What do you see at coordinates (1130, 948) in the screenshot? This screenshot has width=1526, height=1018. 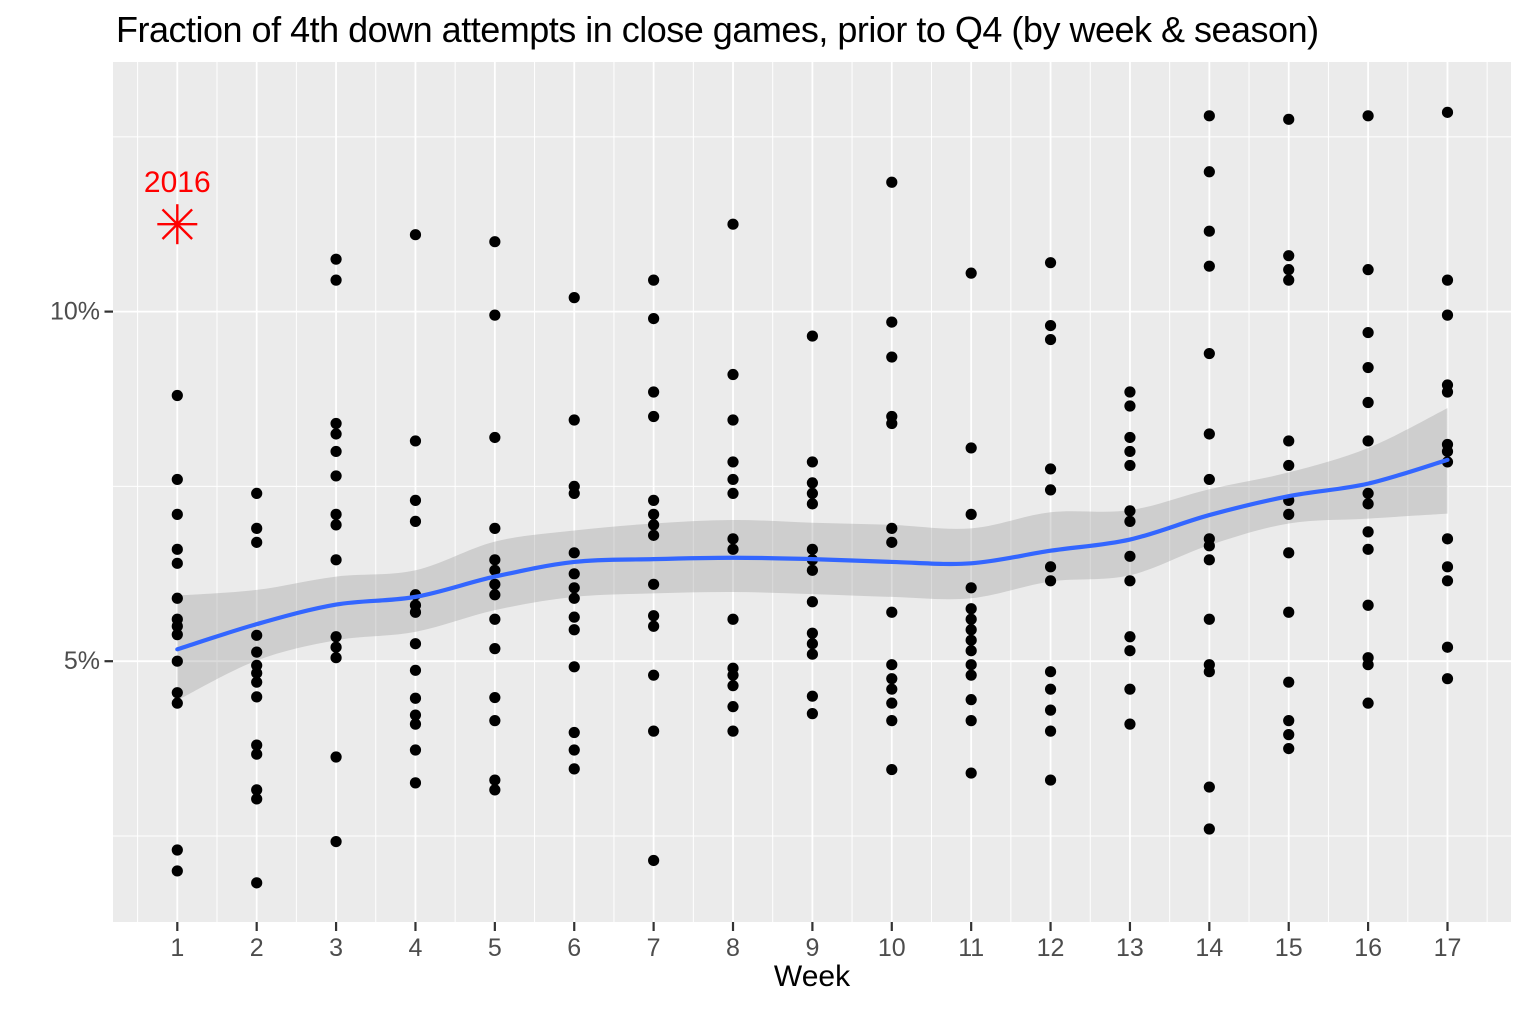 I see `x-tick-label: 13` at bounding box center [1130, 948].